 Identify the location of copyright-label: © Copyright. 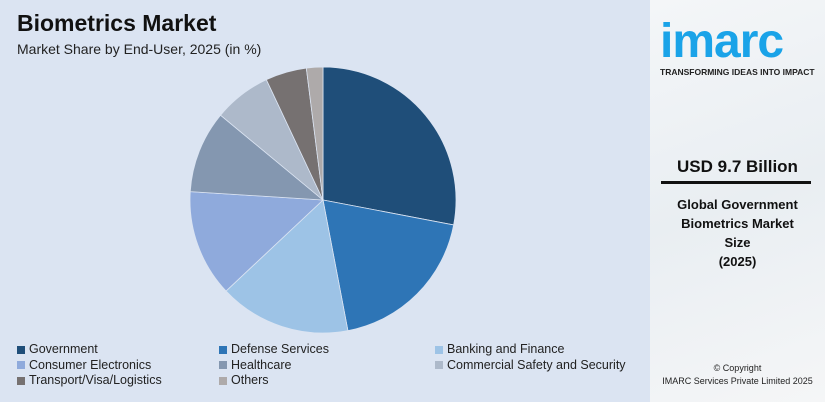
(737, 368).